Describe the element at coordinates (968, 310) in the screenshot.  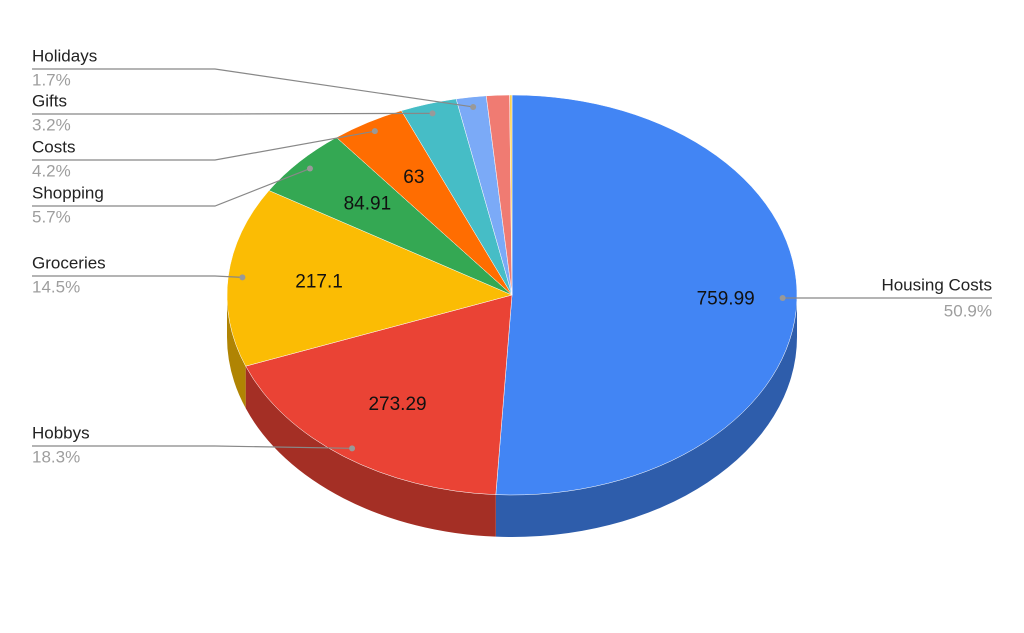
I see `percent-label: 50.9%` at that location.